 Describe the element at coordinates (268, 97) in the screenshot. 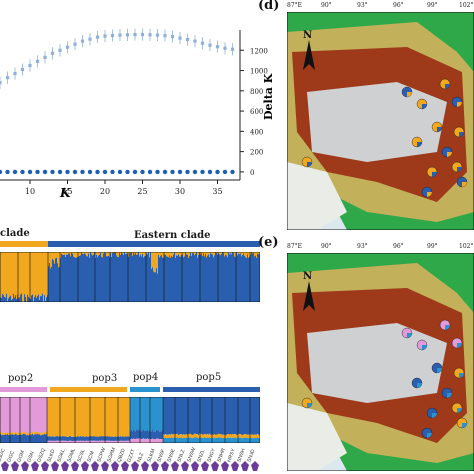

I see `y-axis-label: Delta K` at that location.